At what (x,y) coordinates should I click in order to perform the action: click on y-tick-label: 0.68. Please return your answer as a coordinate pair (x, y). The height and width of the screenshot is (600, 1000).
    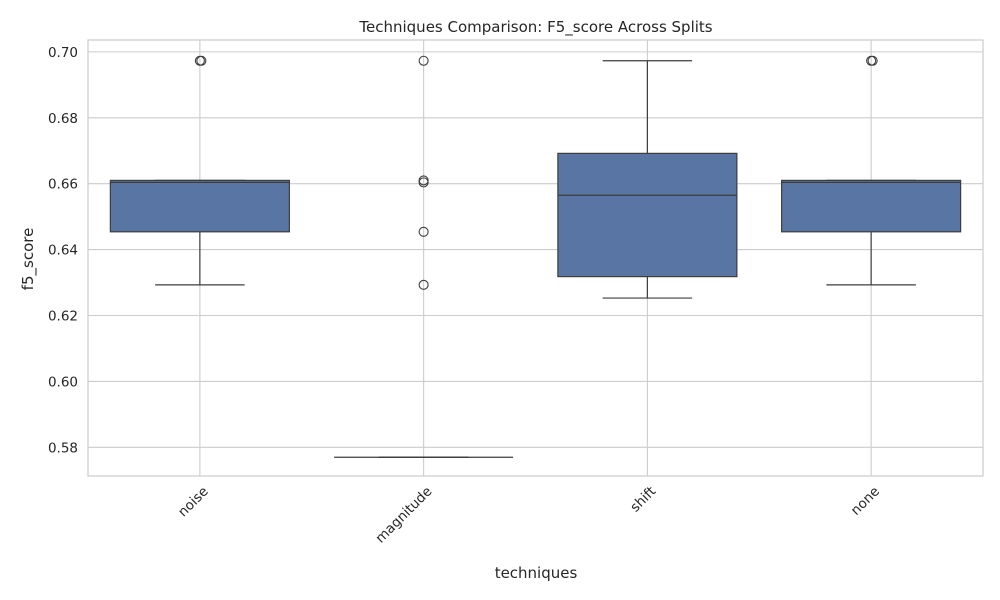
    Looking at the image, I should click on (63, 119).